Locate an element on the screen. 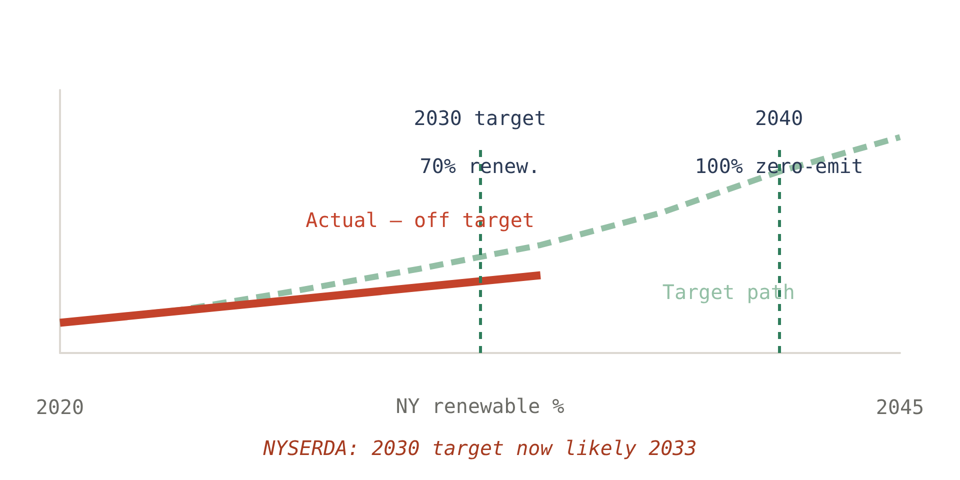 This screenshot has height=480, width=960. text: 2040 100% zero-emit is located at coordinates (779, 142).